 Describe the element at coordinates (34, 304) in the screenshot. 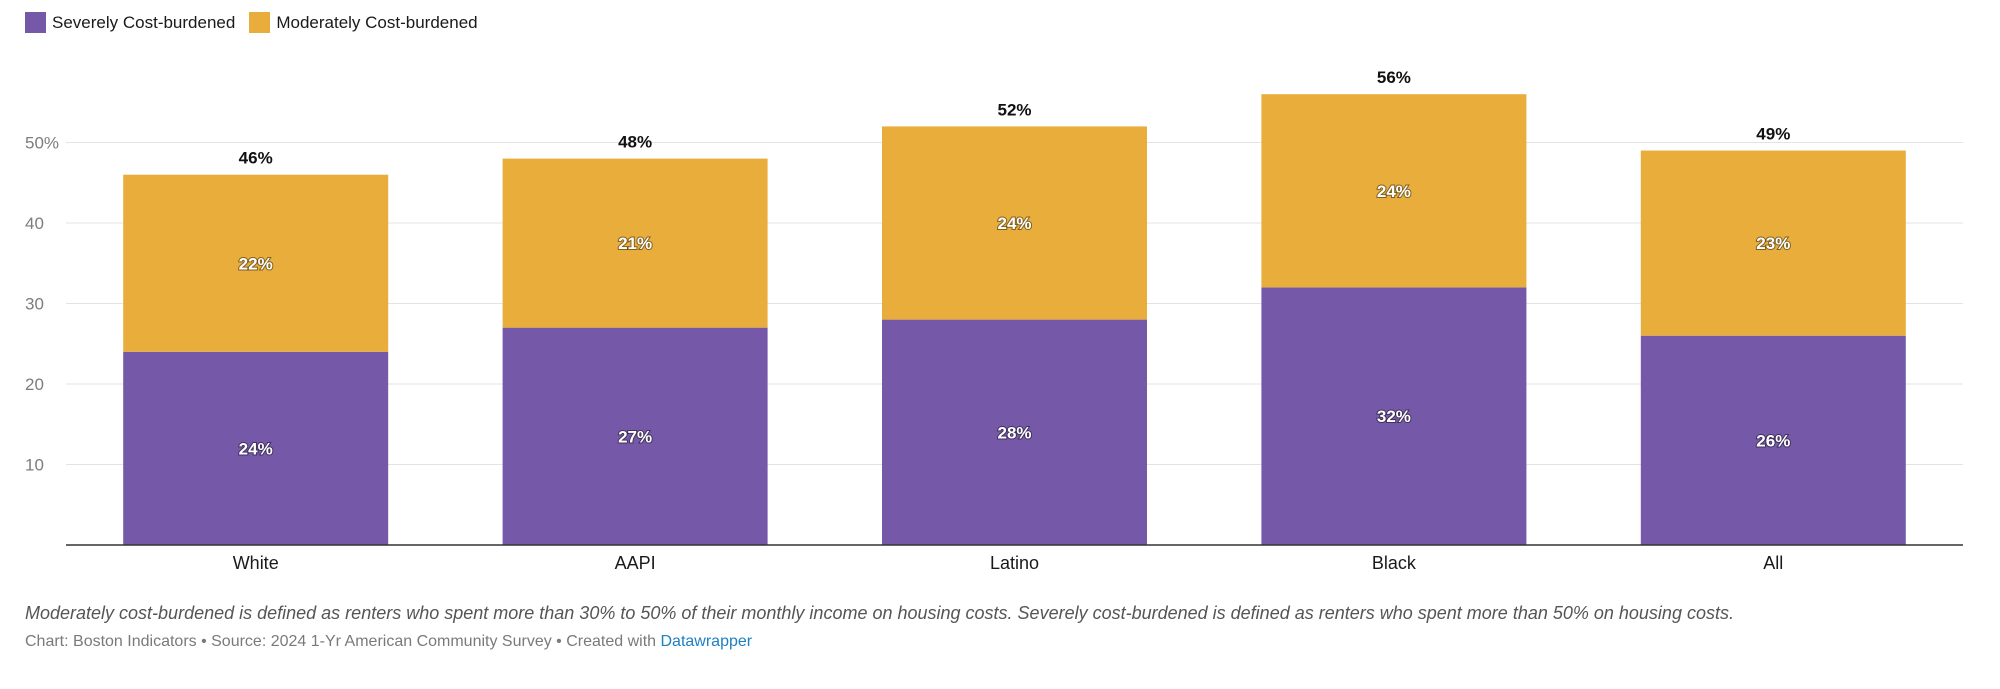

I see `y-tick-label-30: 30` at that location.